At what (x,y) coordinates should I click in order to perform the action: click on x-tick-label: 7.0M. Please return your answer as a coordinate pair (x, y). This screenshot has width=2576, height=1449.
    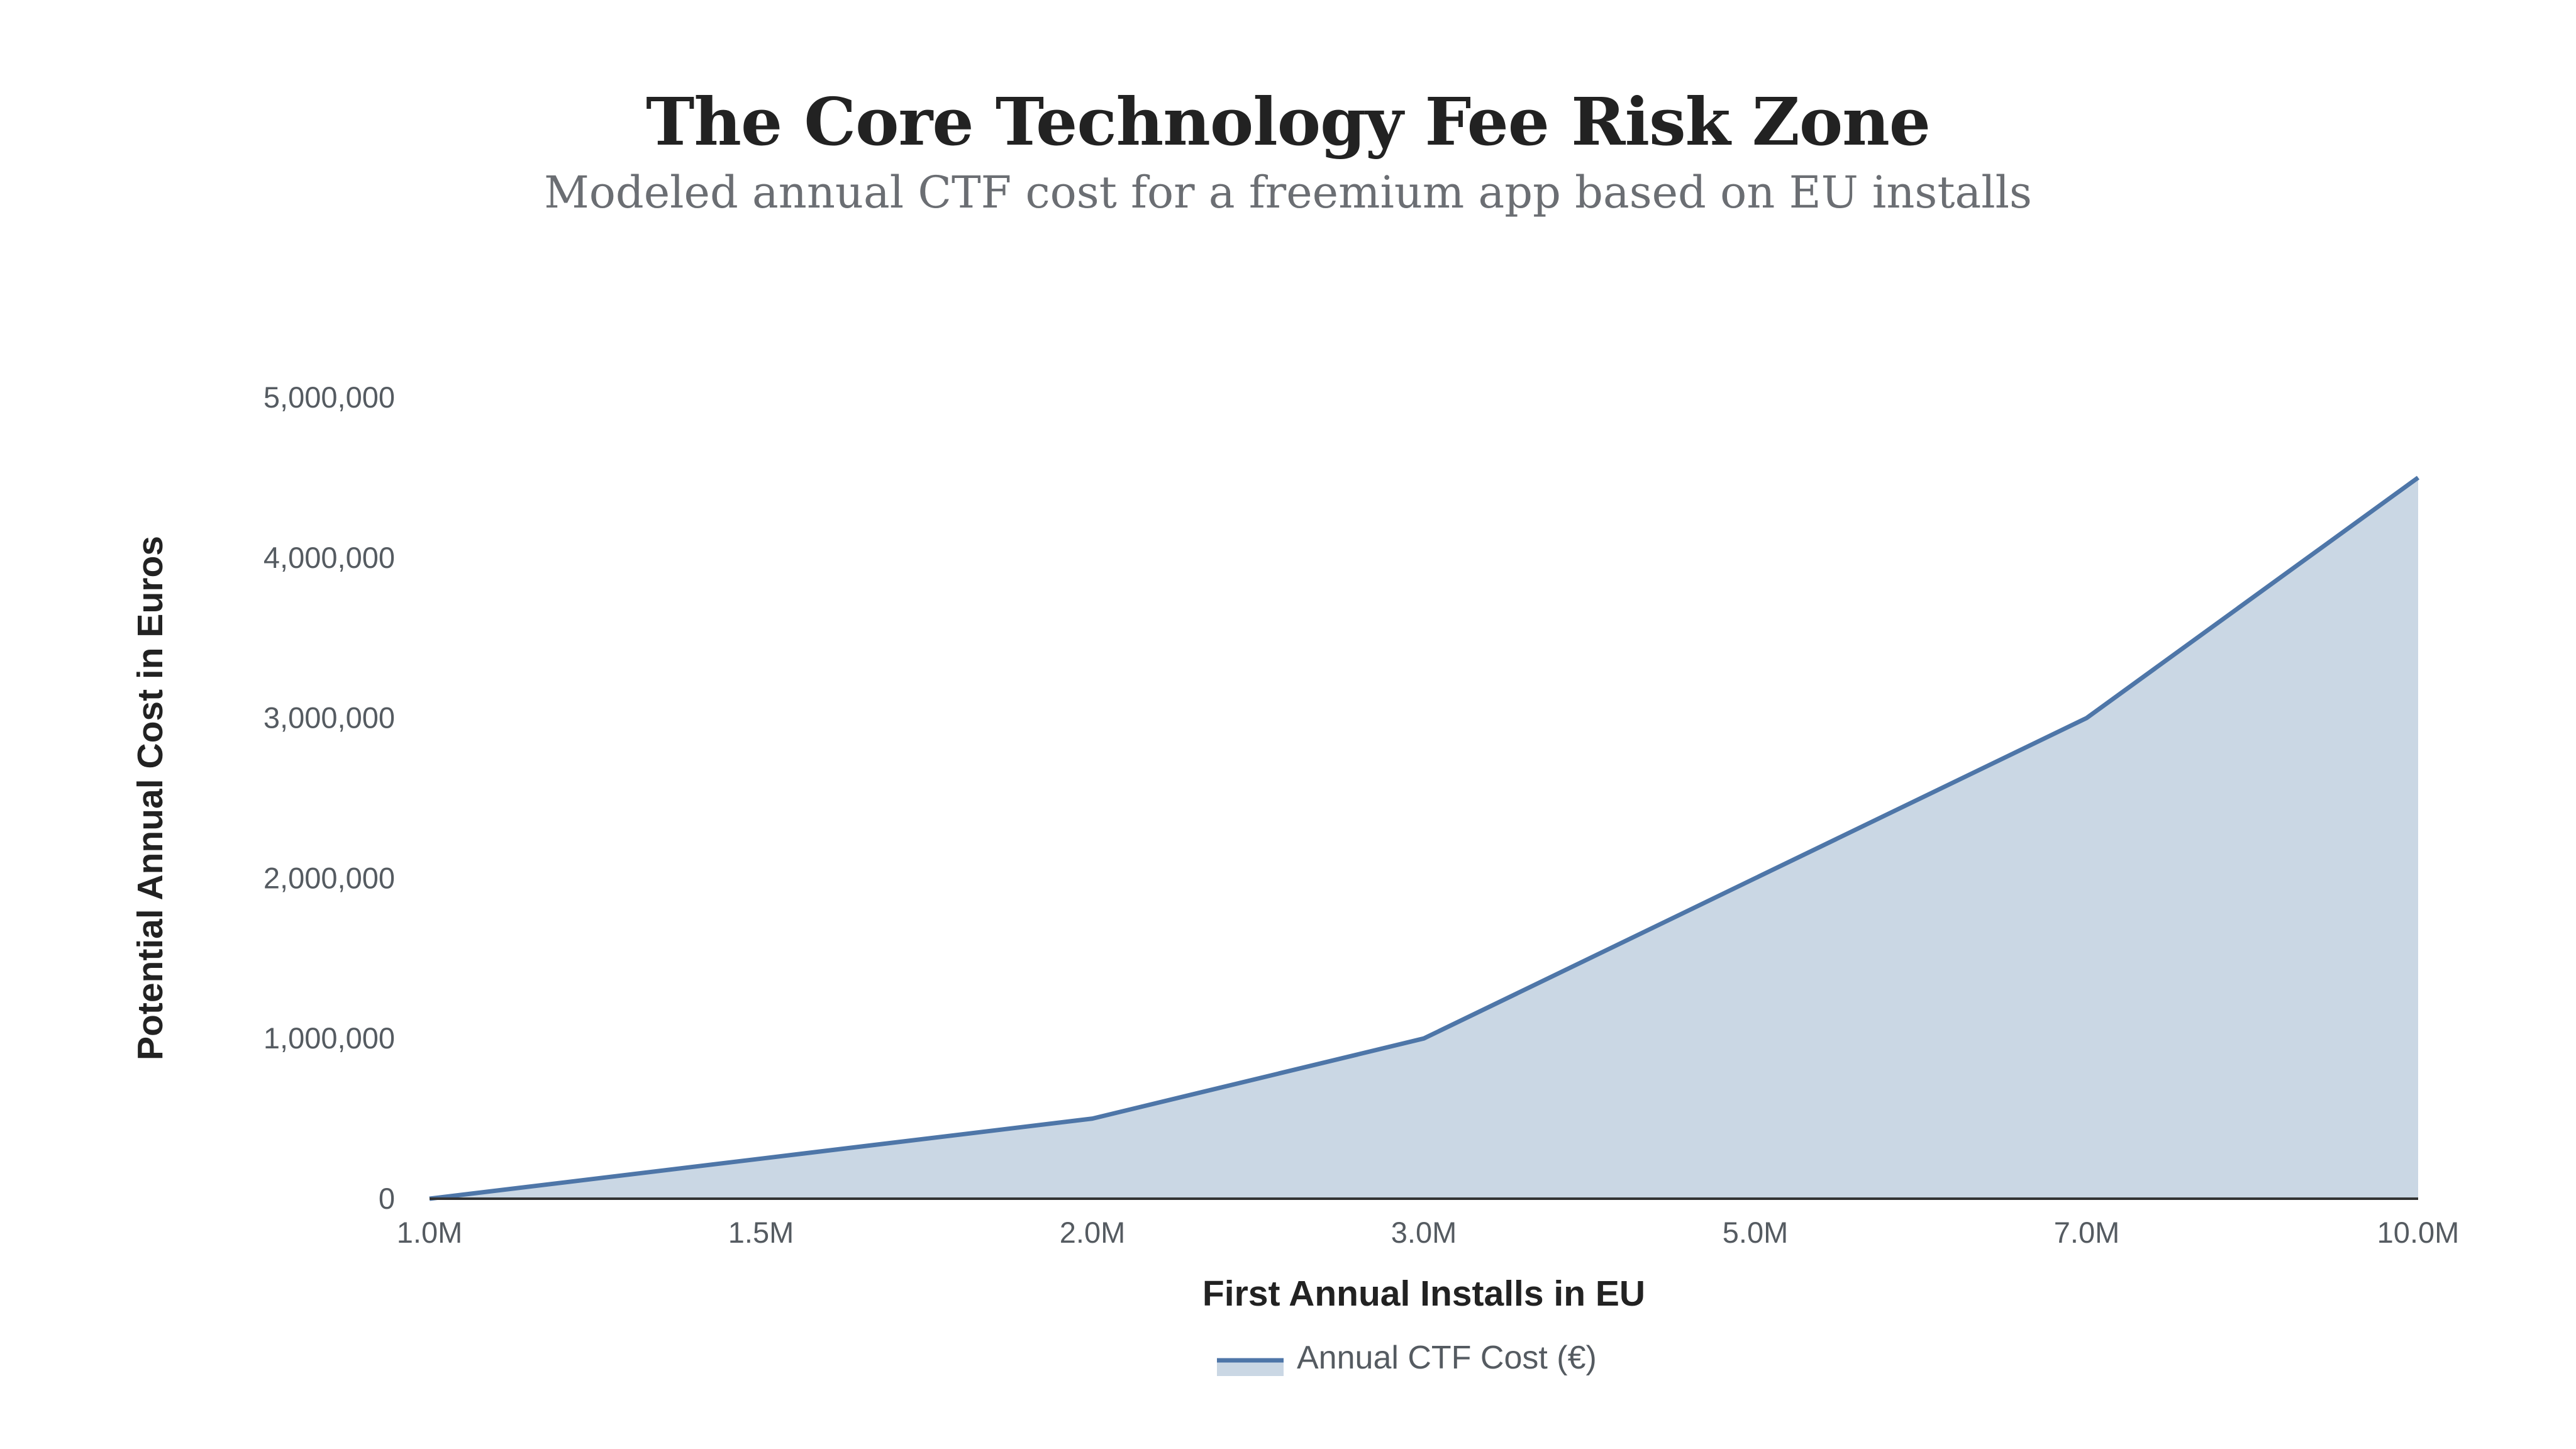
    Looking at the image, I should click on (2087, 1232).